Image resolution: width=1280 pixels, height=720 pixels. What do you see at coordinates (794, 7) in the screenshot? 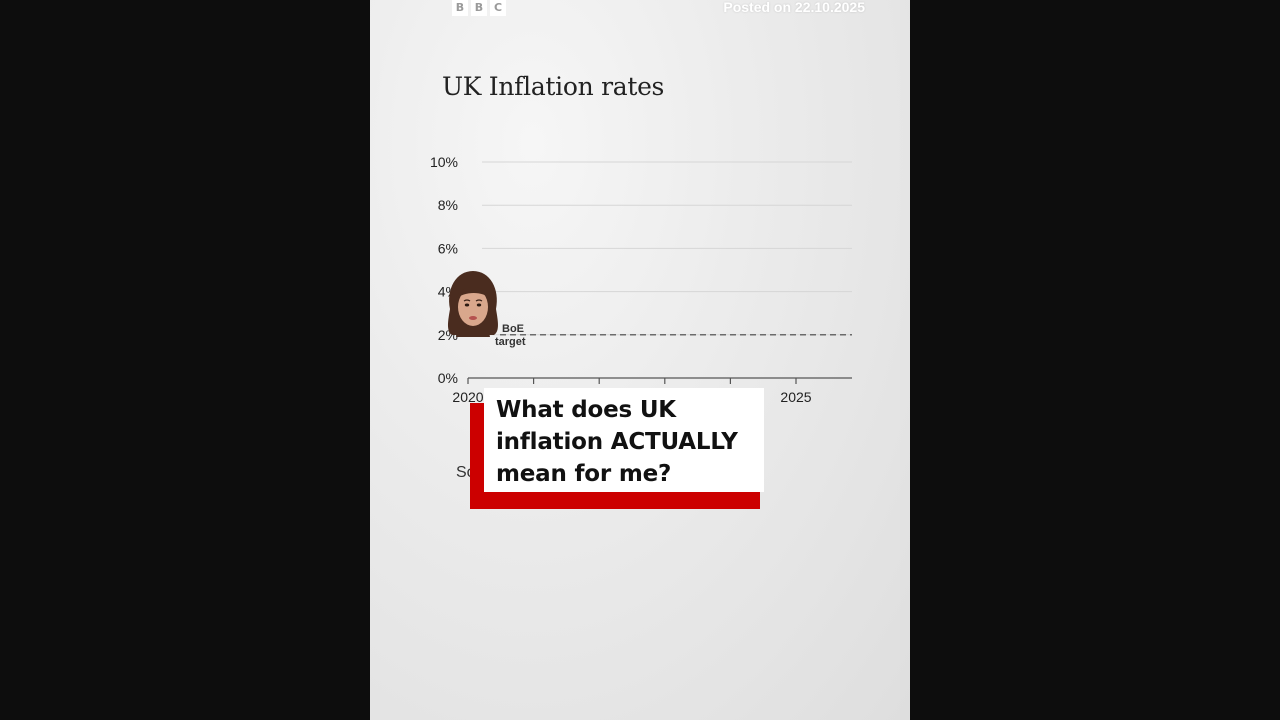
I see `posted-date: Posted on 22.10.2025` at bounding box center [794, 7].